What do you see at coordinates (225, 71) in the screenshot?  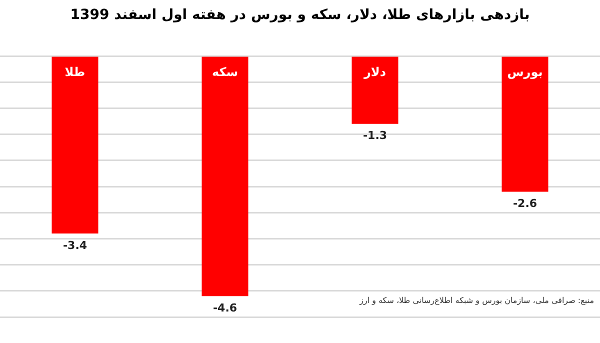 I see `x-tick-label: سکه` at bounding box center [225, 71].